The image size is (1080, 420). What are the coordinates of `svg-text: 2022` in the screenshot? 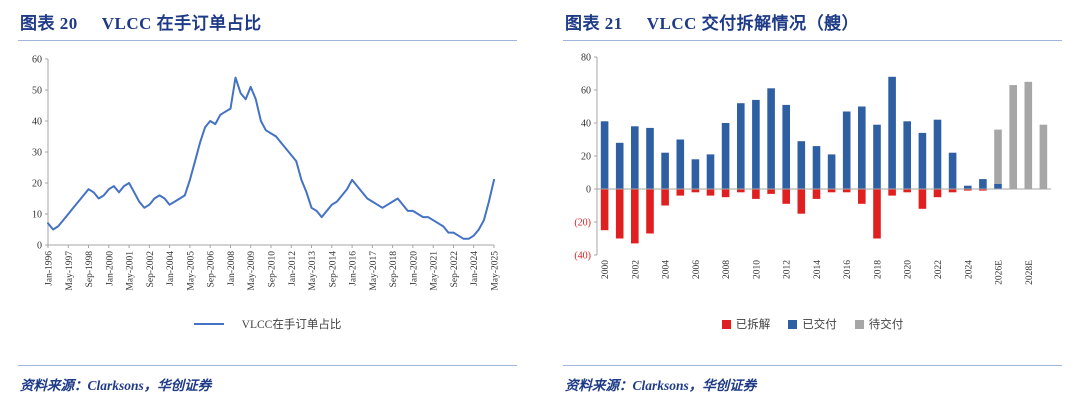 It's located at (939, 269).